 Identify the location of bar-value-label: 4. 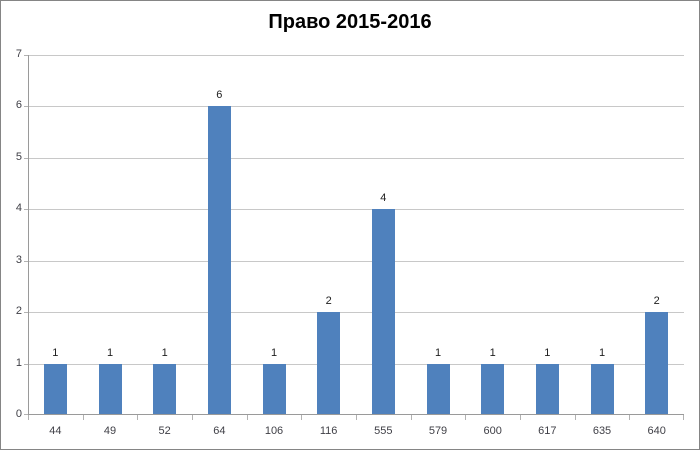
(383, 198).